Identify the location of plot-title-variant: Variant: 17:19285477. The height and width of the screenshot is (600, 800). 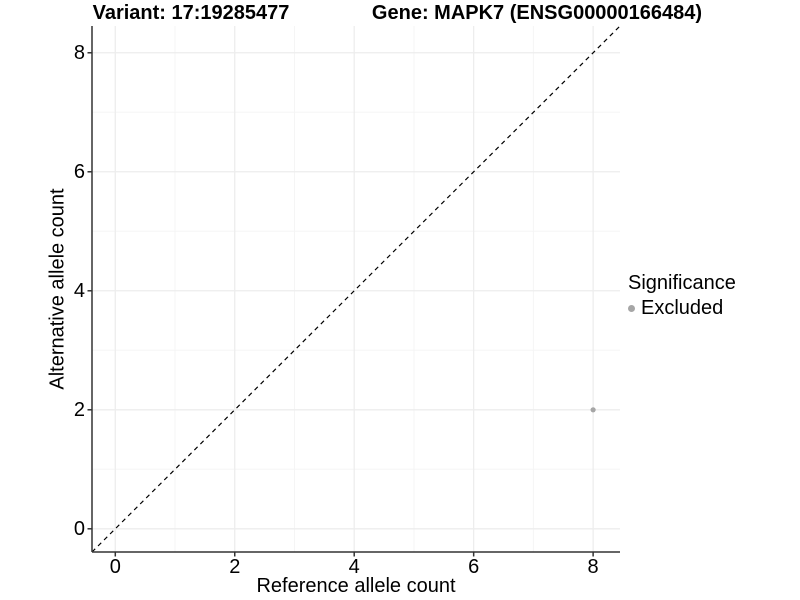
(191, 13).